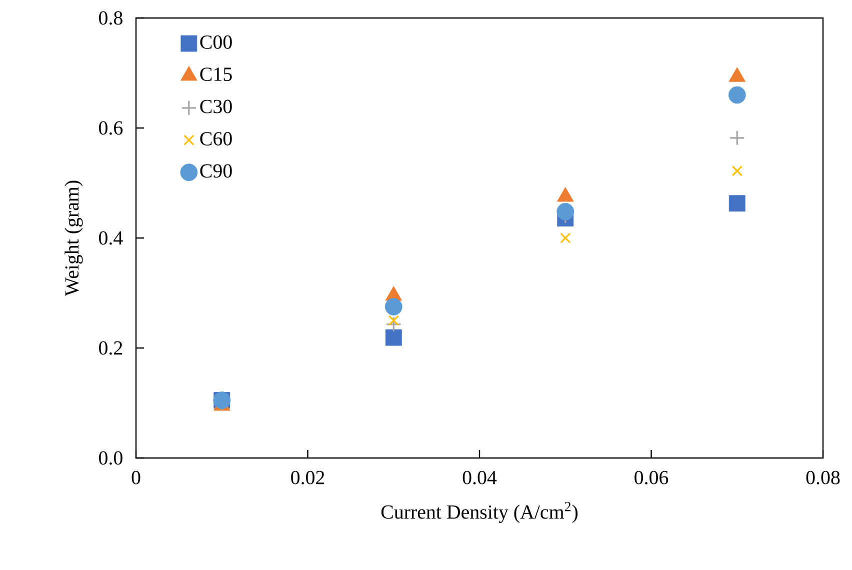 This screenshot has height=570, width=852. Describe the element at coordinates (73, 238) in the screenshot. I see `y-axis-title: Weight (gram)` at that location.